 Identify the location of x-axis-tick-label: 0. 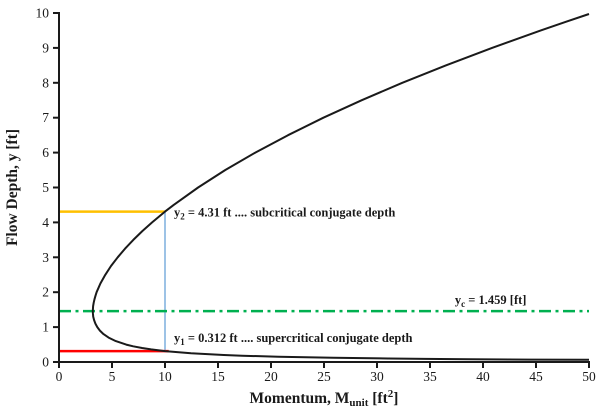
(59, 376).